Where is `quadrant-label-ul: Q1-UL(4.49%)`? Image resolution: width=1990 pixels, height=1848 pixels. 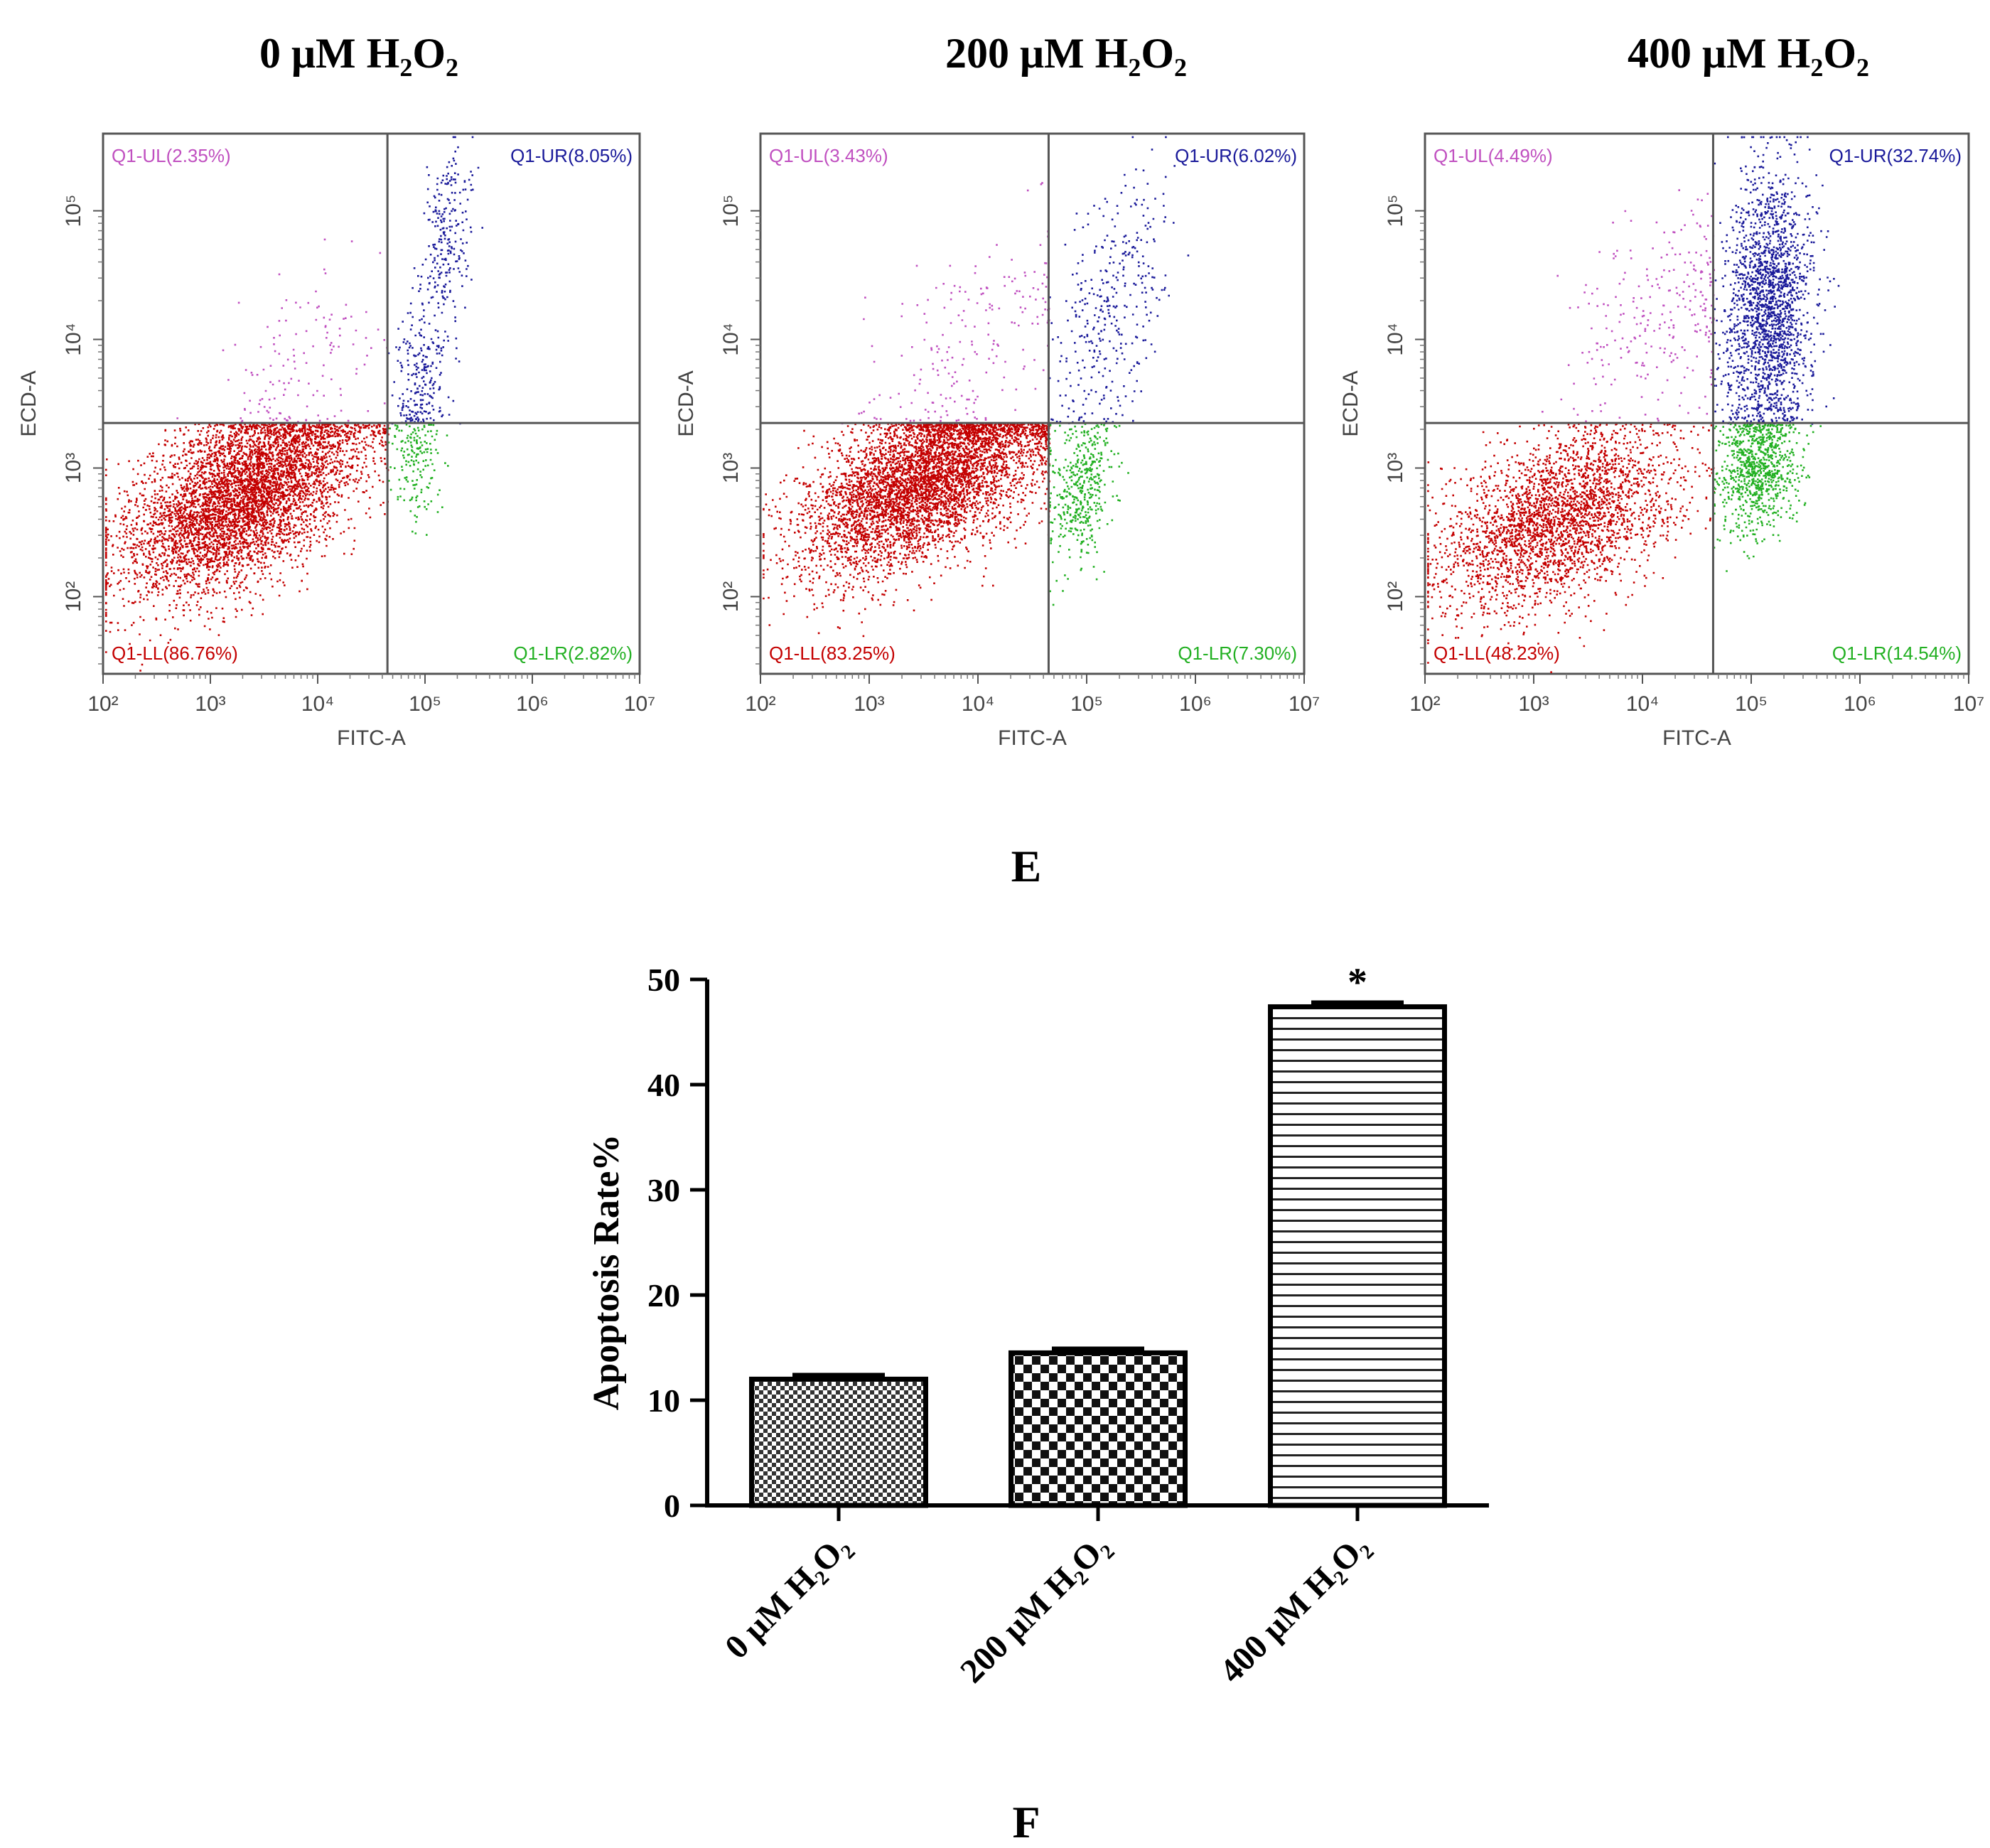
quadrant-label-ul: Q1-UL(4.49%) is located at coordinates (1494, 156).